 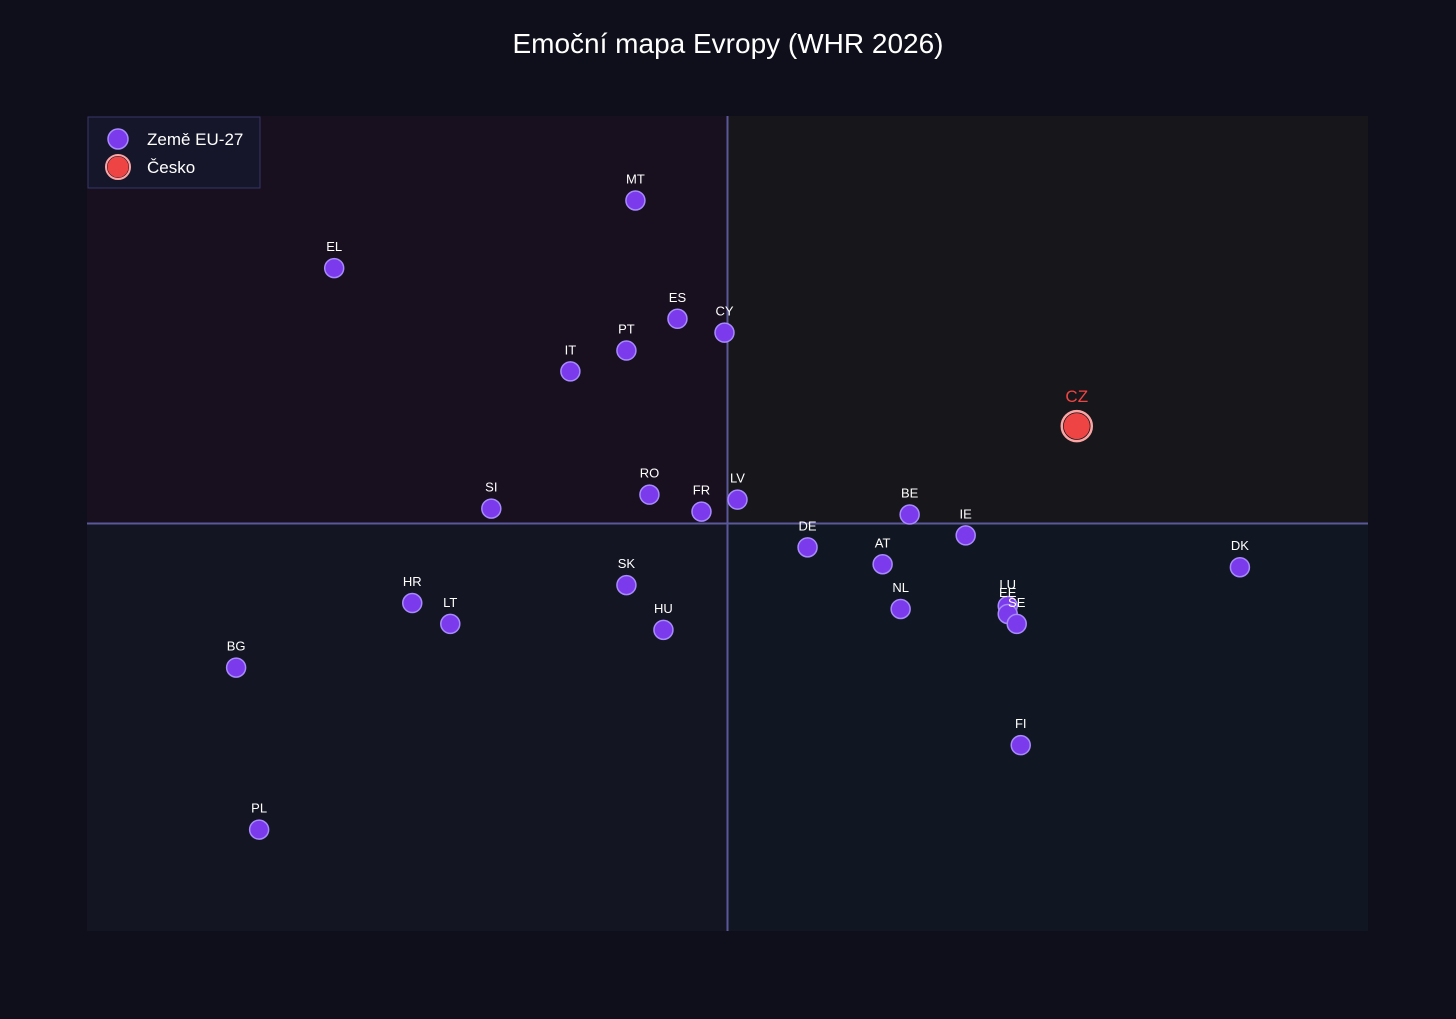 I want to click on point-label: SI, so click(x=491, y=487).